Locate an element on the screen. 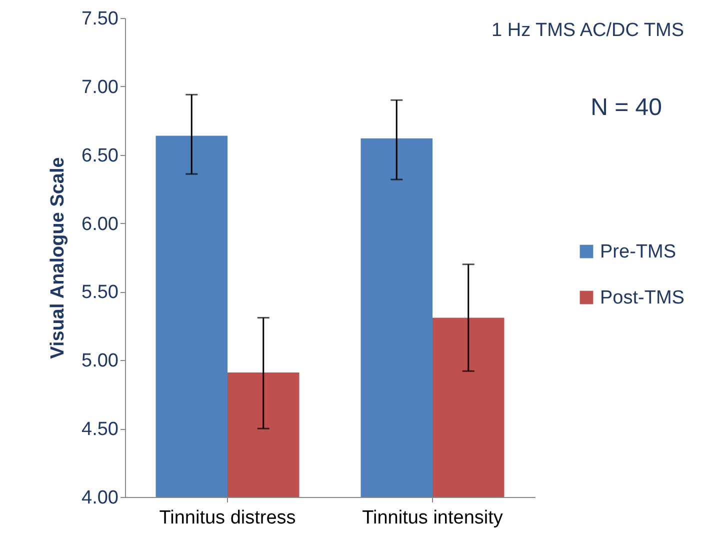 The width and height of the screenshot is (722, 548). x-tick-label: Tinnitus intensity is located at coordinates (433, 518).